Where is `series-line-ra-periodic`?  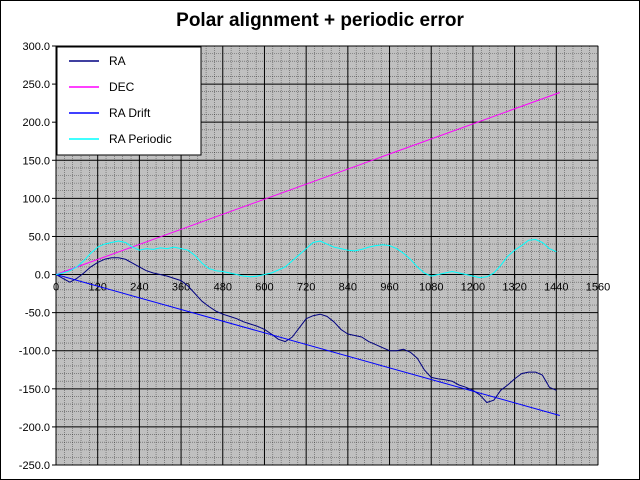
series-line-ra-periodic is located at coordinates (306, 259).